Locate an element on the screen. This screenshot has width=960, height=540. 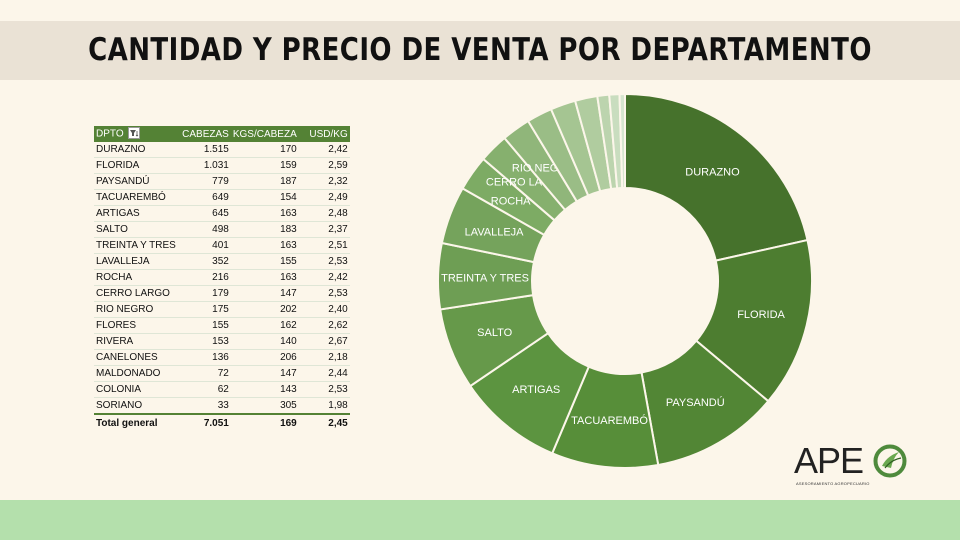
slice-label: FLORIDA is located at coordinates (761, 315).